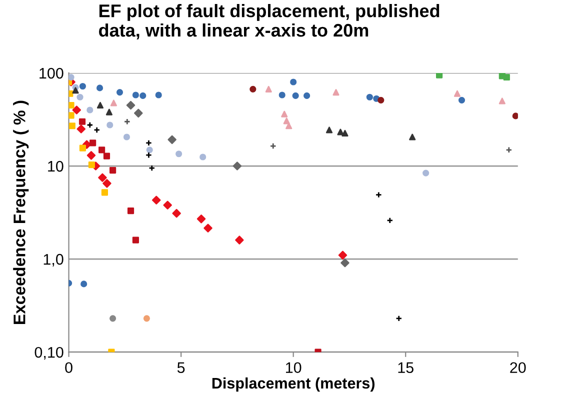  I want to click on x-tick-label: 0, so click(68, 368).